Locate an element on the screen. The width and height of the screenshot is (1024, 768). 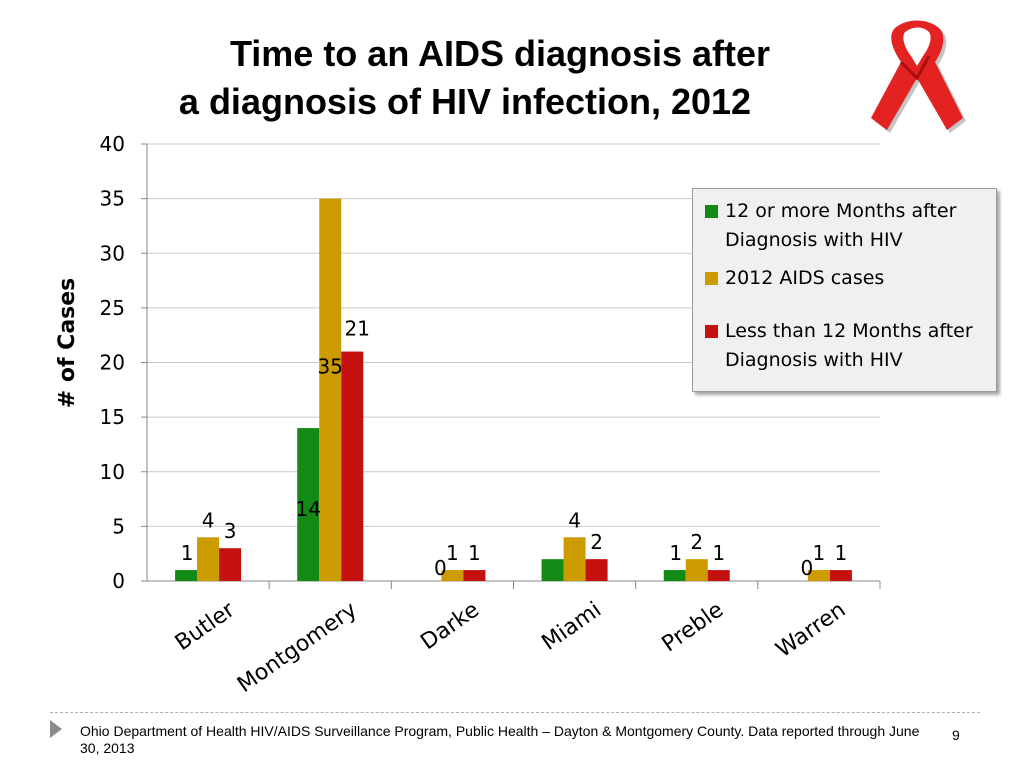
y-tick-label: 40 is located at coordinates (112, 144).